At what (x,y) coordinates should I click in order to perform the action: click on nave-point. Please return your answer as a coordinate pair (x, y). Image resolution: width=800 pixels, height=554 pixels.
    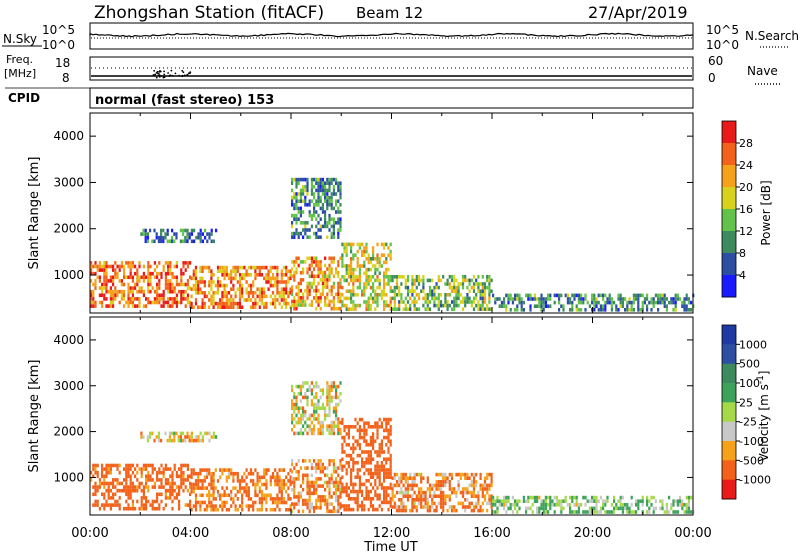
    Looking at the image, I should click on (187, 75).